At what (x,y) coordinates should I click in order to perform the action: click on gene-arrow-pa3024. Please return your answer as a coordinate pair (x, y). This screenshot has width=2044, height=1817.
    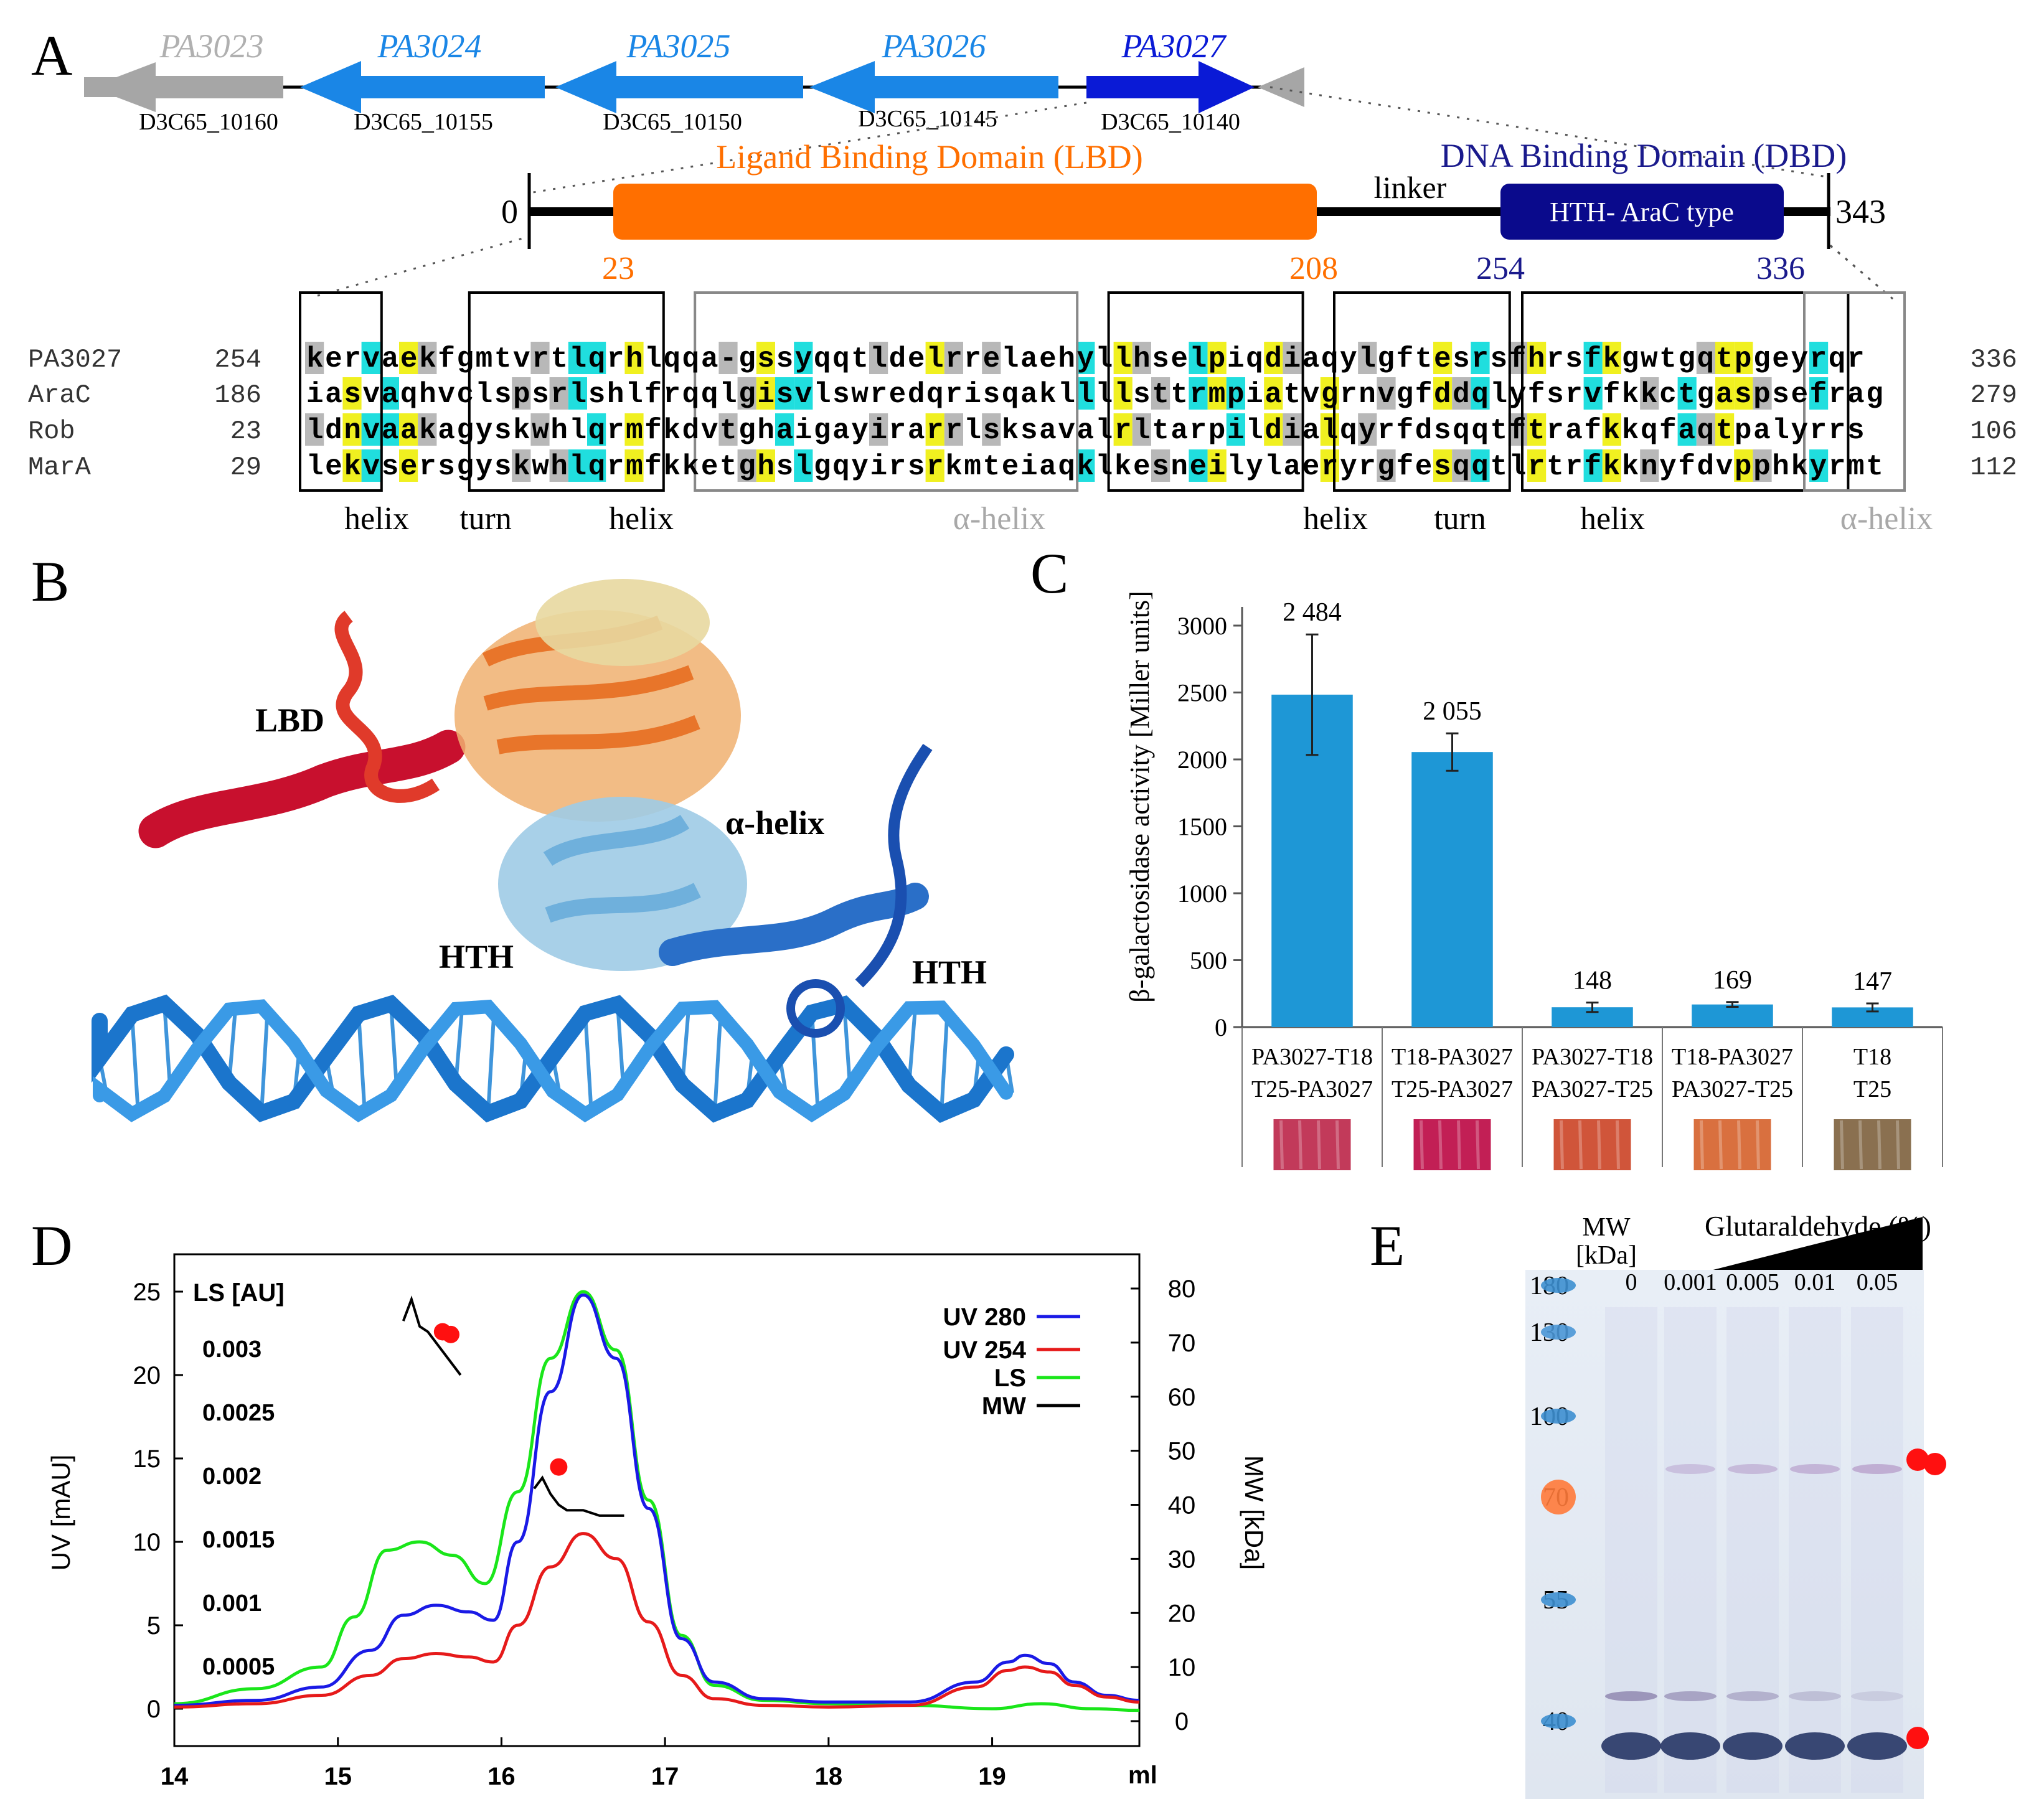
    Looking at the image, I should click on (423, 87).